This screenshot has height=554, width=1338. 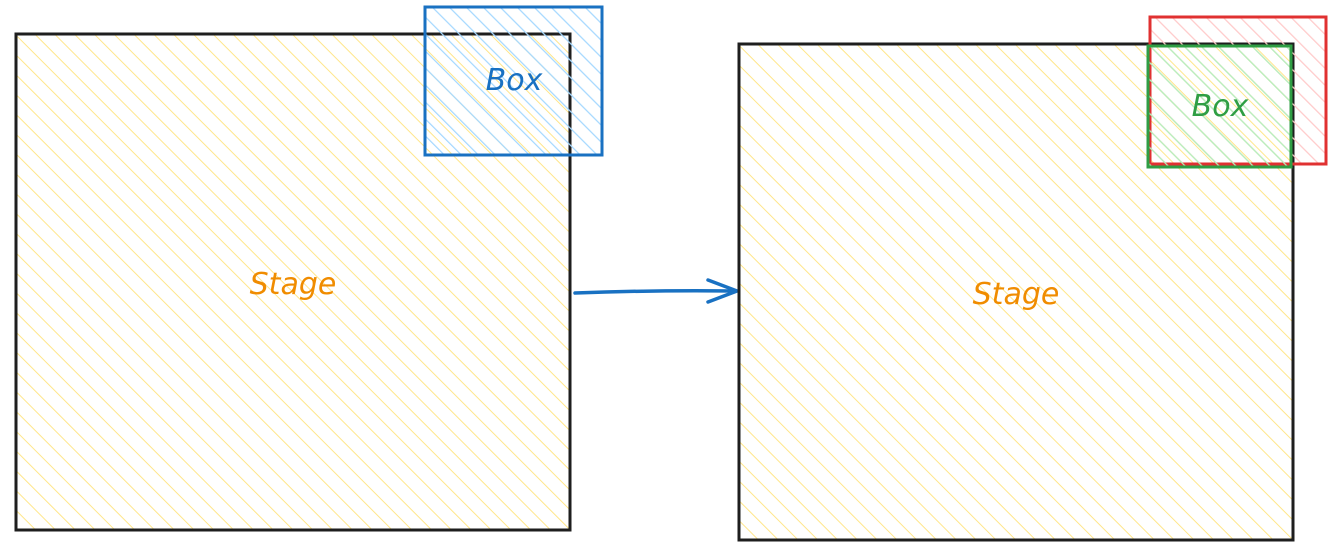 I want to click on after-stage-label: Stage, so click(x=1016, y=294).